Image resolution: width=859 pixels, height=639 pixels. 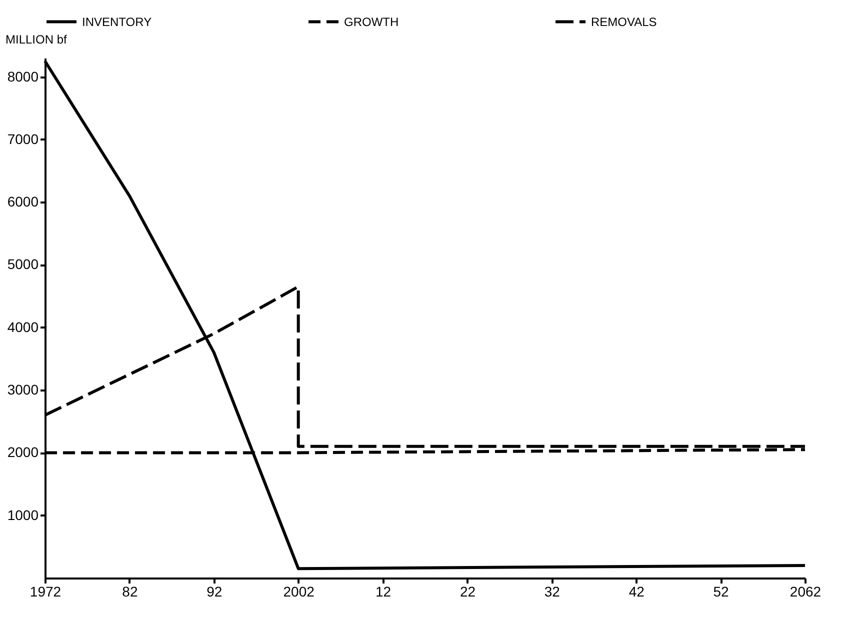 What do you see at coordinates (23, 202) in the screenshot?
I see `y-tick-label: 6000` at bounding box center [23, 202].